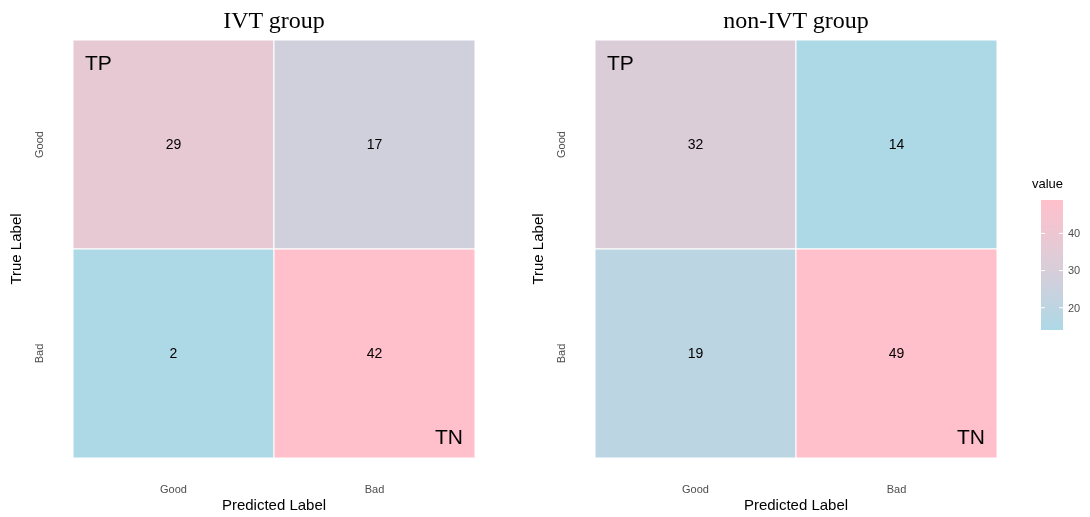 The height and width of the screenshot is (517, 1090). Describe the element at coordinates (374, 353) in the screenshot. I see `data-label: 42` at that location.